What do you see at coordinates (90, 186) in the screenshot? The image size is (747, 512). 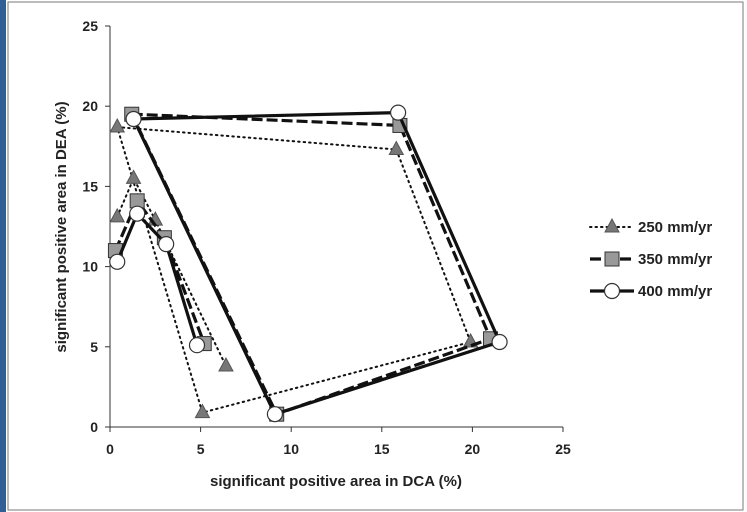 I see `y-tick-label: 15` at bounding box center [90, 186].